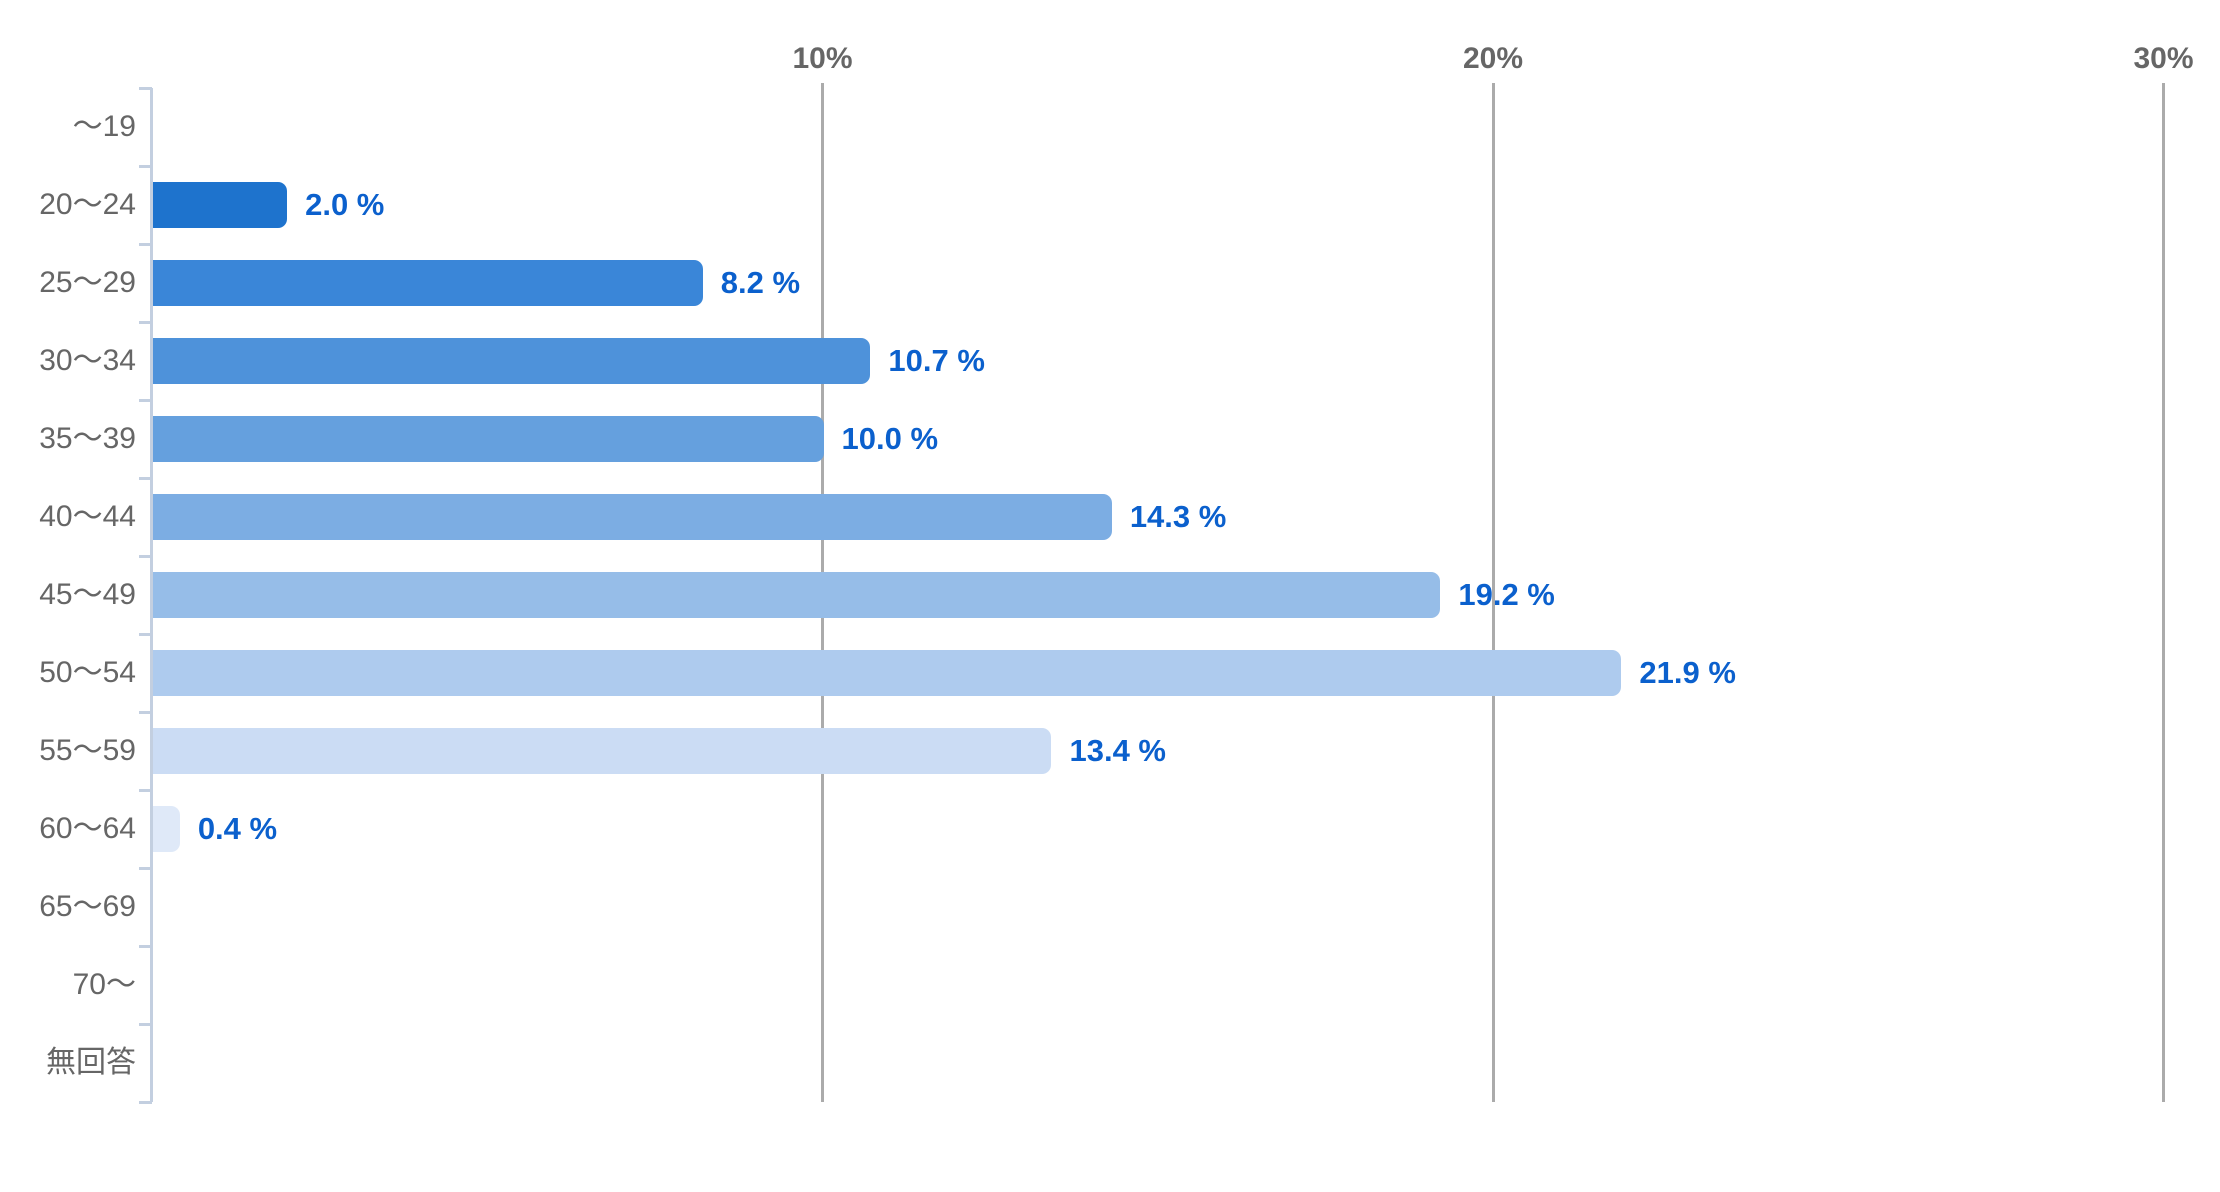  I want to click on chart-row-20〜24: 20〜24 2.0 %, so click(1110, 205).